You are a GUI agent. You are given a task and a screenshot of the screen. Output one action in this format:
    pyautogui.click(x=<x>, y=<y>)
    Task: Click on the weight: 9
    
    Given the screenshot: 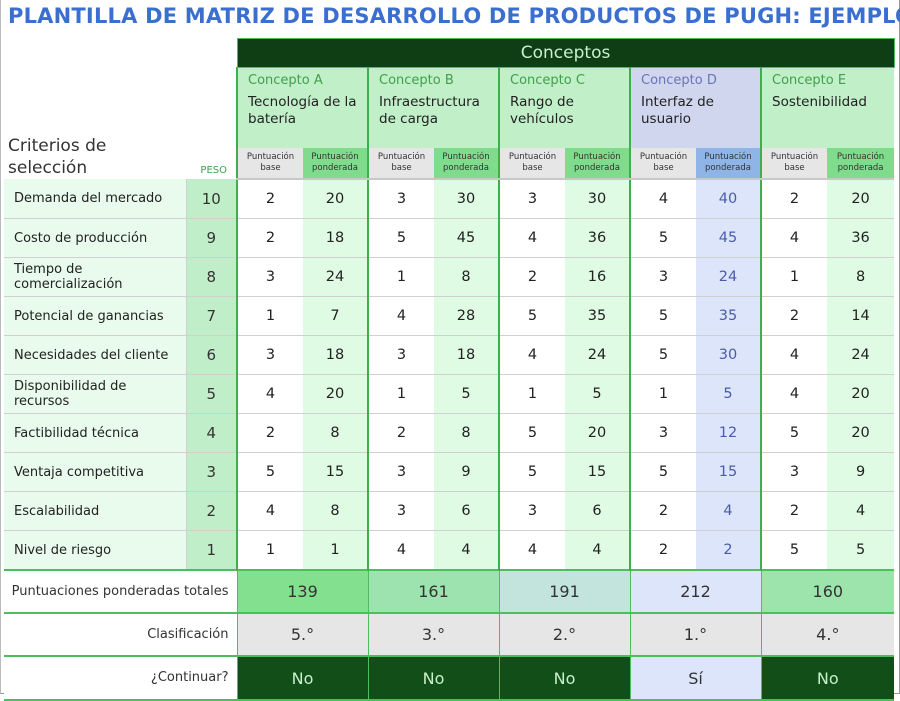 What is the action you would take?
    pyautogui.click(x=211, y=238)
    